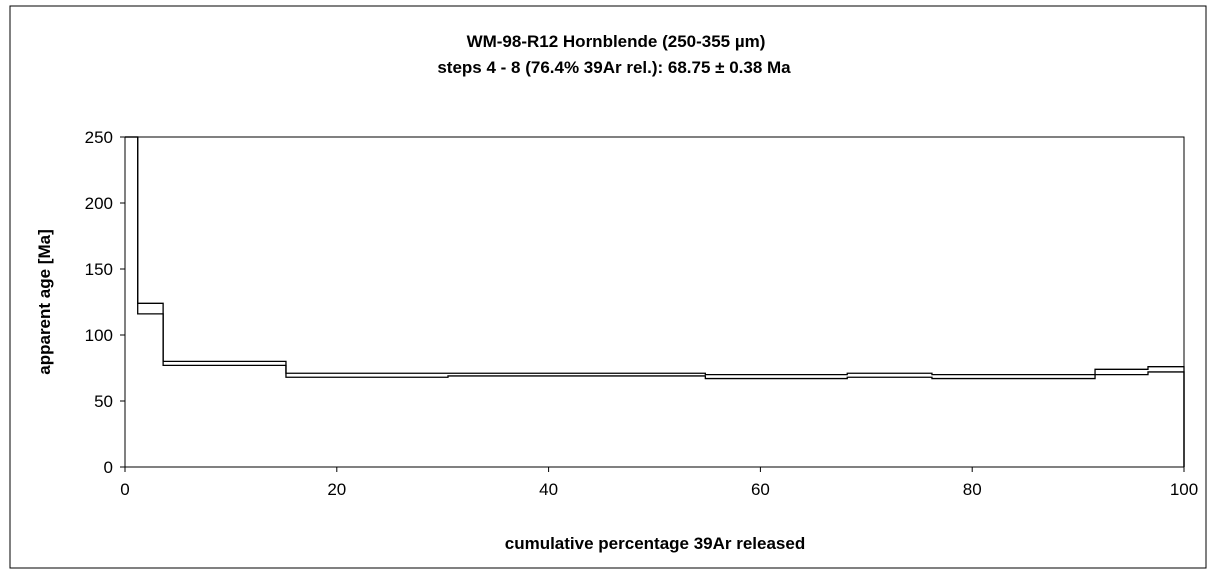 The height and width of the screenshot is (575, 1212). What do you see at coordinates (105, 302) in the screenshot?
I see `y-axis-ticks: 0 50 100 150 200 250` at bounding box center [105, 302].